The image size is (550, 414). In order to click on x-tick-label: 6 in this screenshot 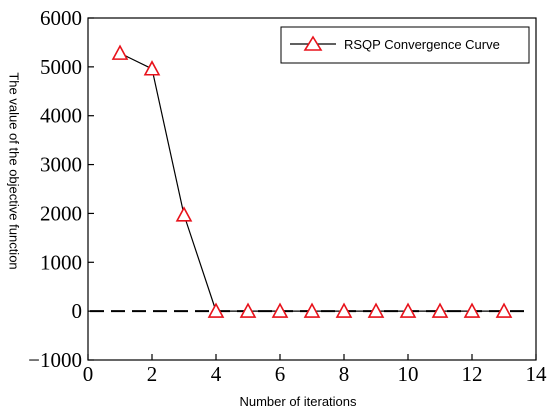, I will do `click(280, 374)`.